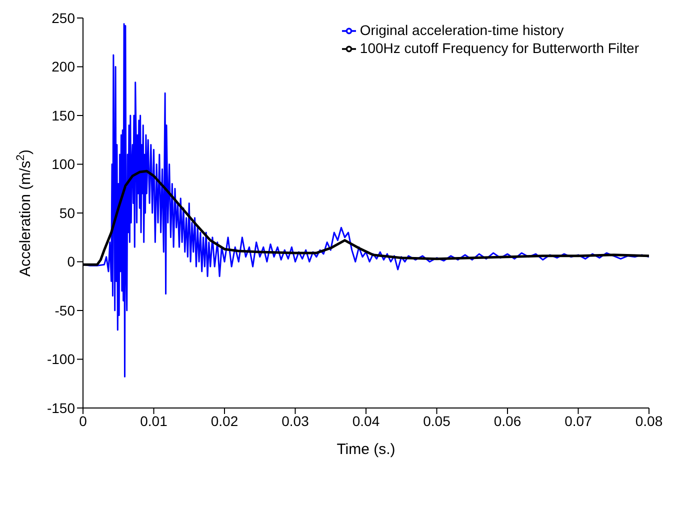 The width and height of the screenshot is (681, 522). What do you see at coordinates (508, 420) in the screenshot?
I see `x-tick-label: 0.06` at bounding box center [508, 420].